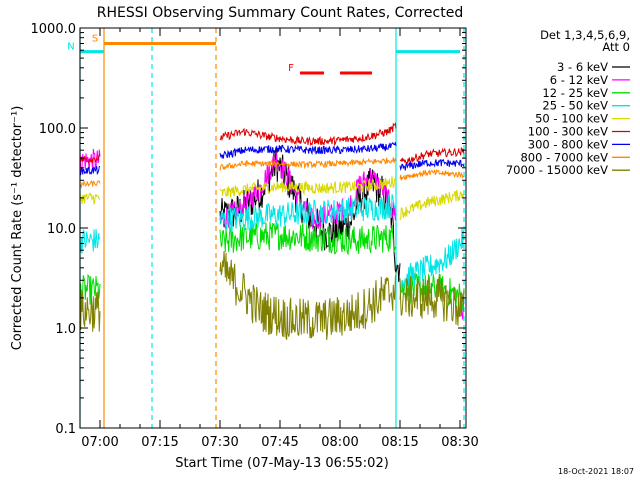 The height and width of the screenshot is (480, 640). Describe the element at coordinates (575, 106) in the screenshot. I see `legend-label-4: 25 - 50 keV` at that location.